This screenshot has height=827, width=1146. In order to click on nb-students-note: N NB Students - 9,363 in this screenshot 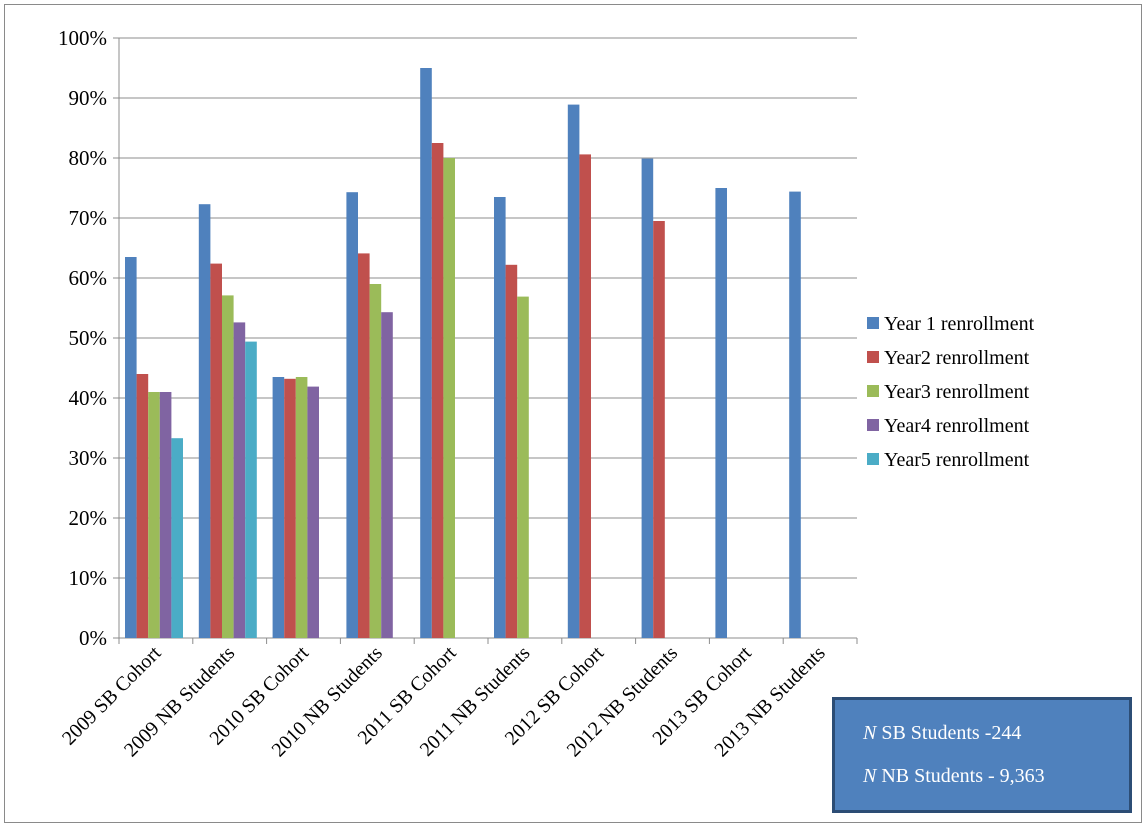, I will do `click(954, 776)`.